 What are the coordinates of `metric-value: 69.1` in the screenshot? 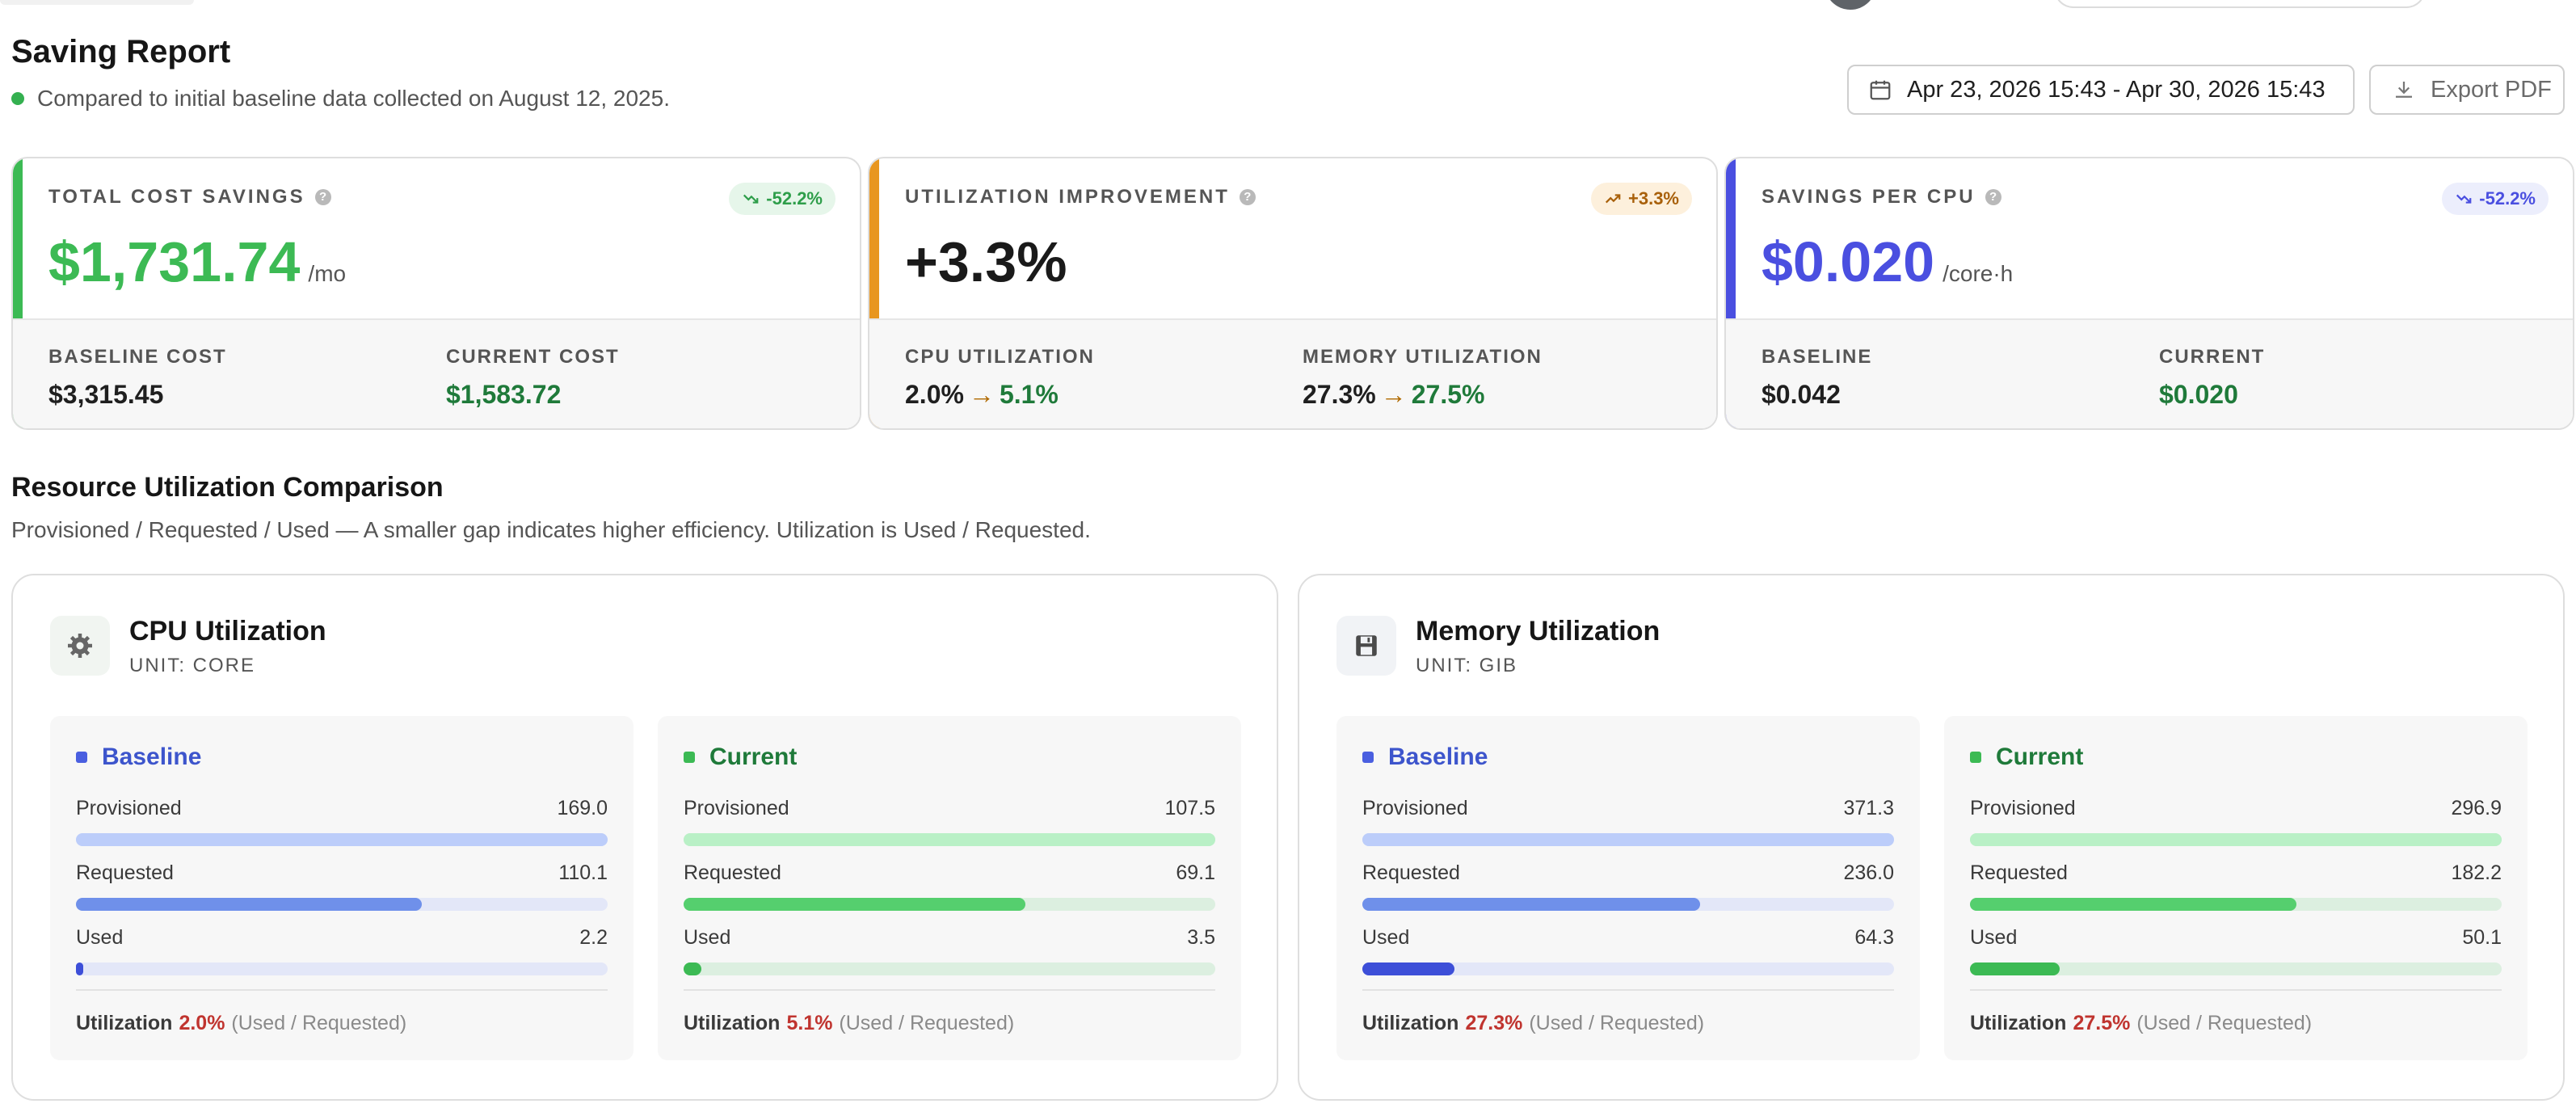 It's located at (1195, 872).